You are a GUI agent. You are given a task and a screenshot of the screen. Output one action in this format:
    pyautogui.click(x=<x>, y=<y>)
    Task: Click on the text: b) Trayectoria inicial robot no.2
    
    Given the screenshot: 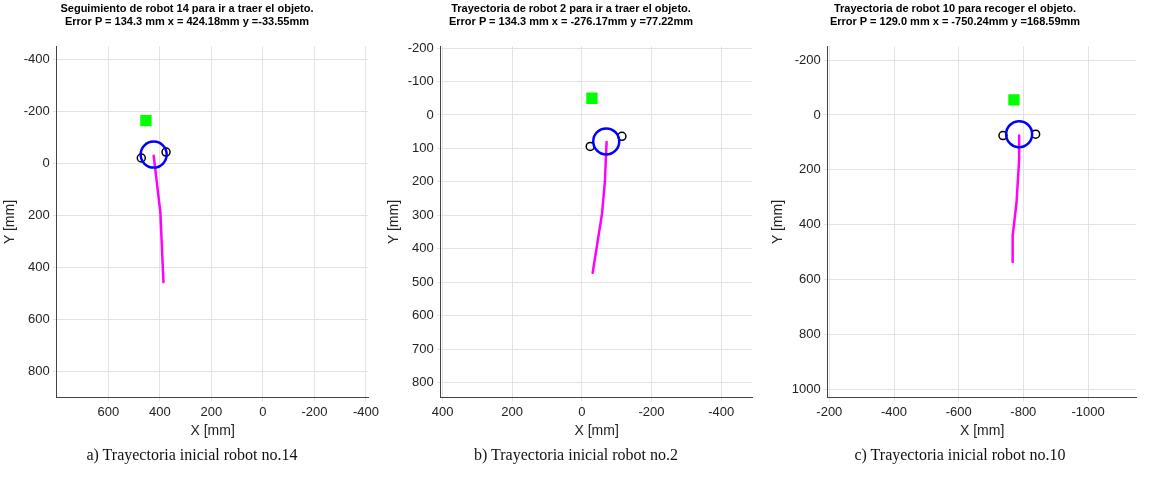 What is the action you would take?
    pyautogui.click(x=576, y=455)
    